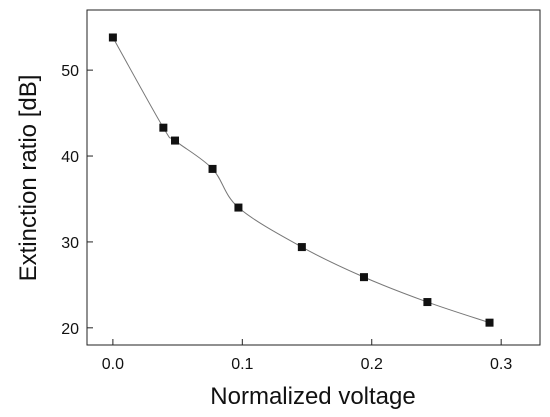  Describe the element at coordinates (372, 364) in the screenshot. I see `x-tick-label: 0.2` at that location.